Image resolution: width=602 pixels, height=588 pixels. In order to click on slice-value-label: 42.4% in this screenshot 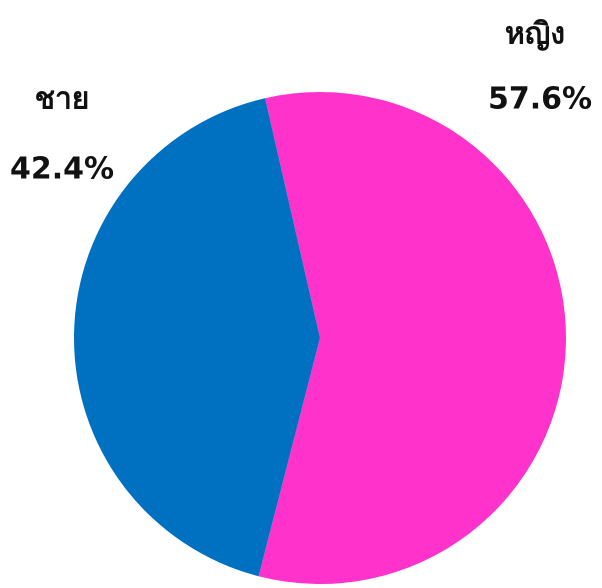, I will do `click(62, 169)`.